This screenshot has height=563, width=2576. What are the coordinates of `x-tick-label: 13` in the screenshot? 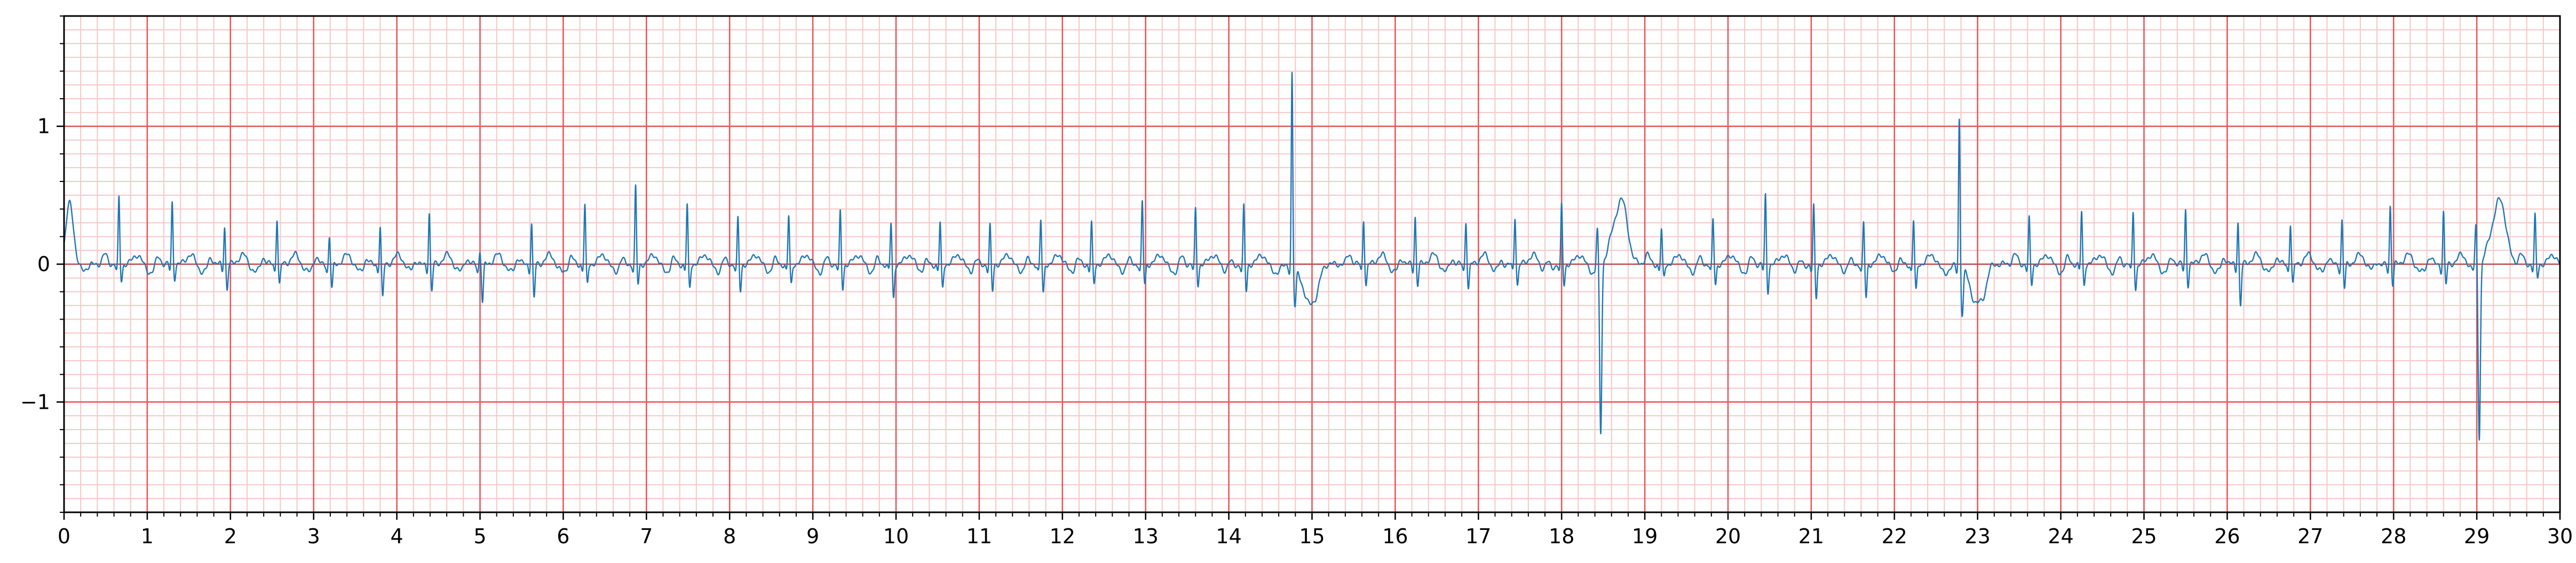 It's located at (1146, 536).